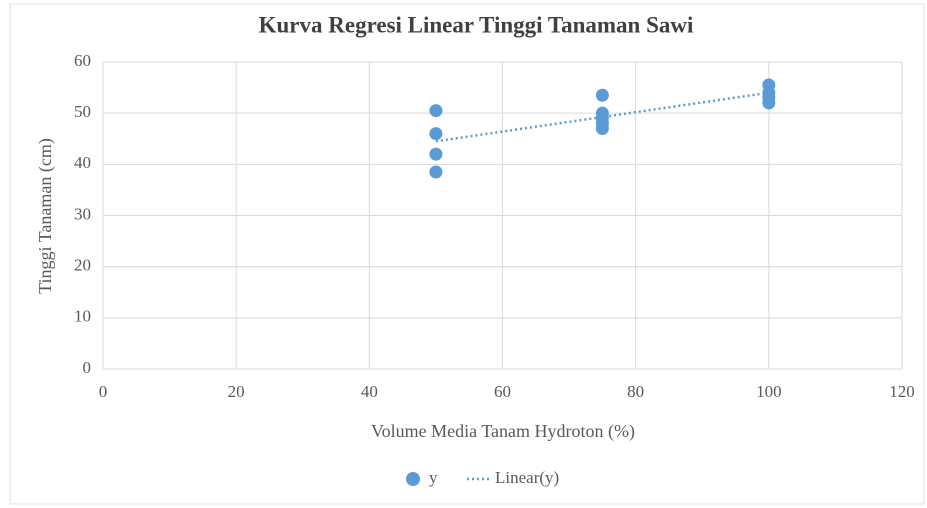  What do you see at coordinates (369, 391) in the screenshot?
I see `x-tick-label: 40` at bounding box center [369, 391].